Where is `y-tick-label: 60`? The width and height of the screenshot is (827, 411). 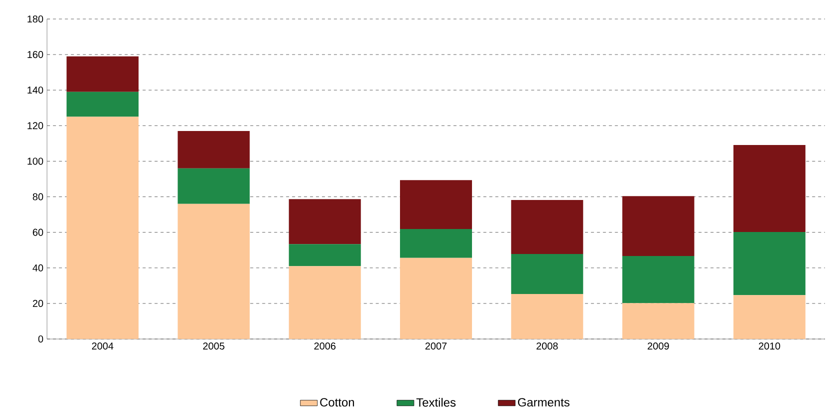
y-tick-label: 60 is located at coordinates (38, 232).